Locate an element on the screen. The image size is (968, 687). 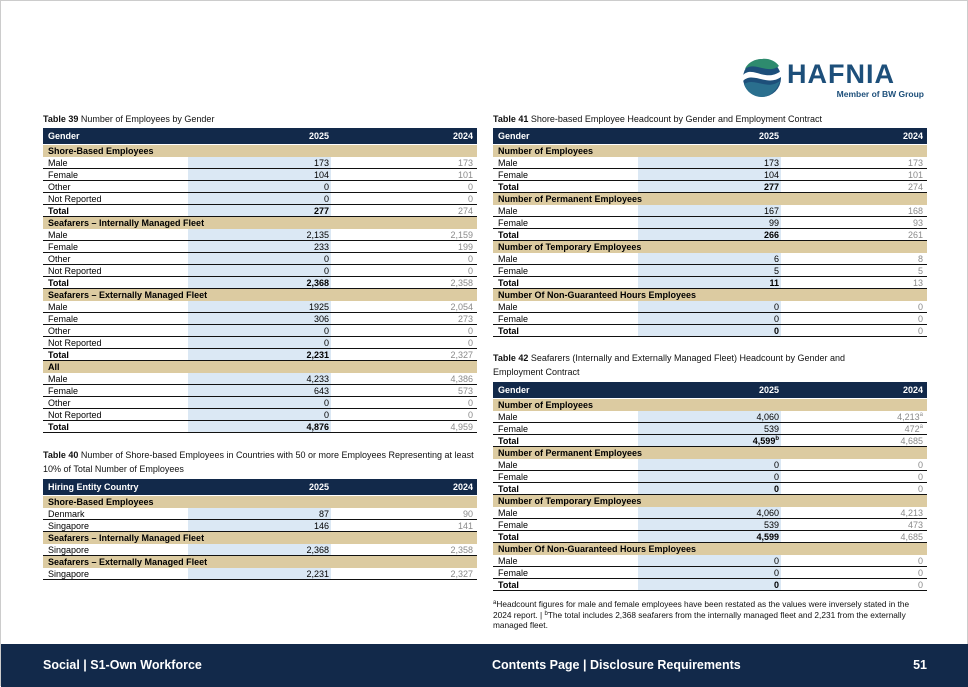
section-row: Number Of Non-Guaranteed Hours Employees is located at coordinates (710, 549).